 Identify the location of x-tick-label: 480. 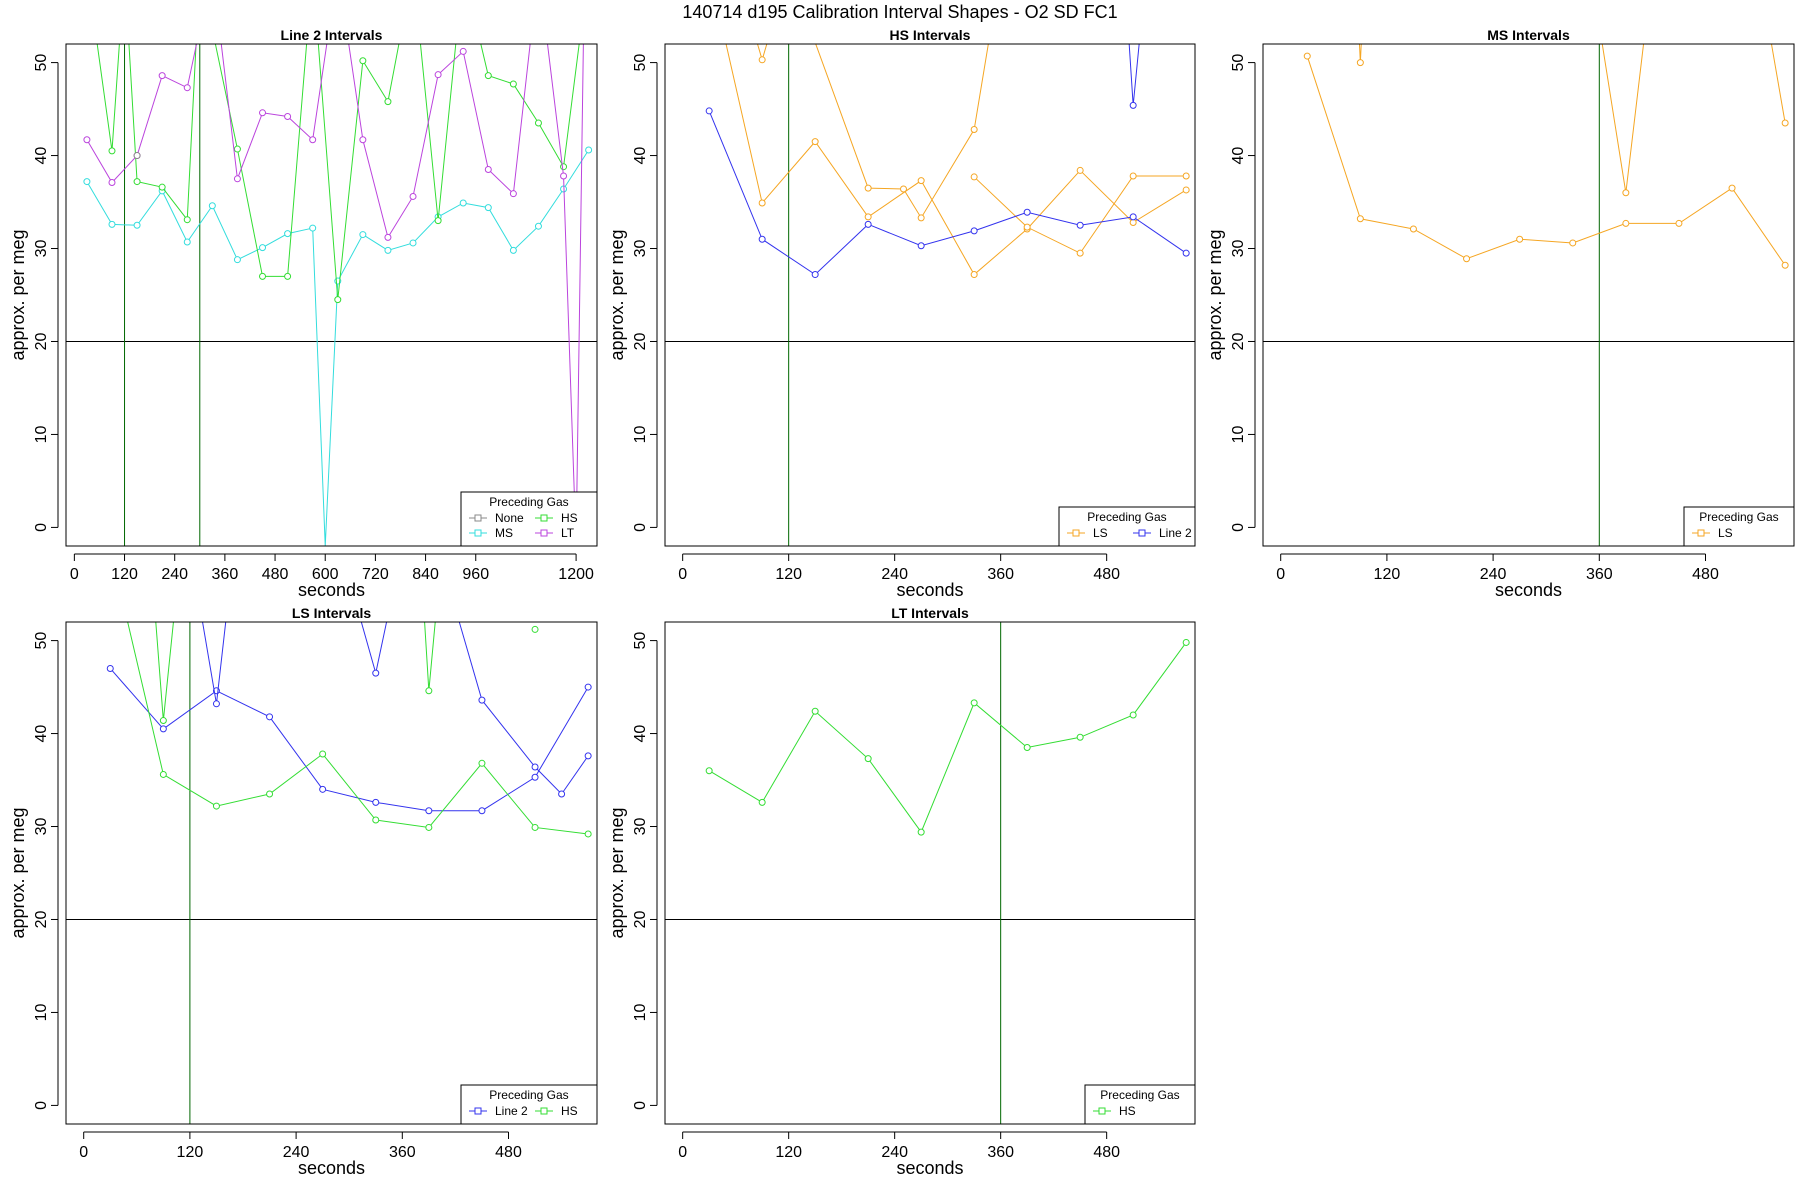
(1106, 574).